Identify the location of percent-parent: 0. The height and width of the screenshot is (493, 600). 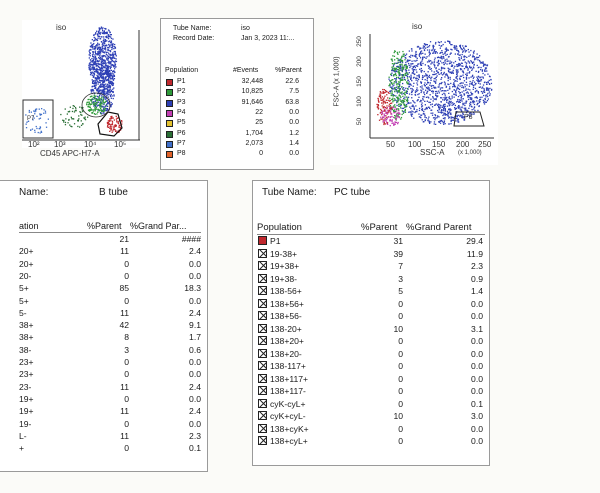
(400, 378).